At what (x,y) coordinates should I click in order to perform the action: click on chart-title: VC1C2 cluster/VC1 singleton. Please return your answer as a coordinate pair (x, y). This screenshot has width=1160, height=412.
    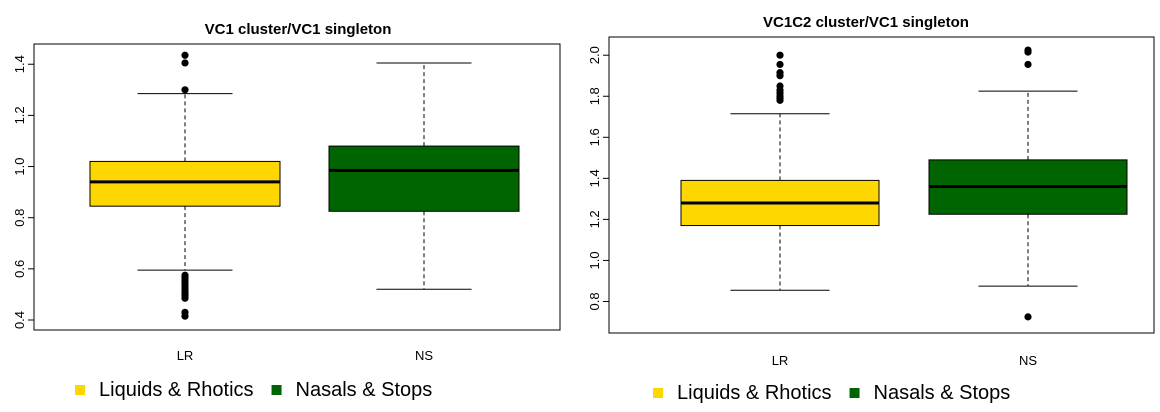
    Looking at the image, I should click on (866, 22).